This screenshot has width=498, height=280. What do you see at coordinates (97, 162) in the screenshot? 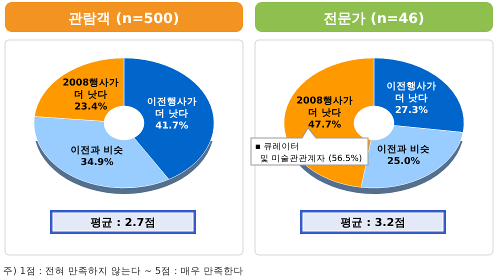
I see `data-label: 34.9%` at bounding box center [97, 162].